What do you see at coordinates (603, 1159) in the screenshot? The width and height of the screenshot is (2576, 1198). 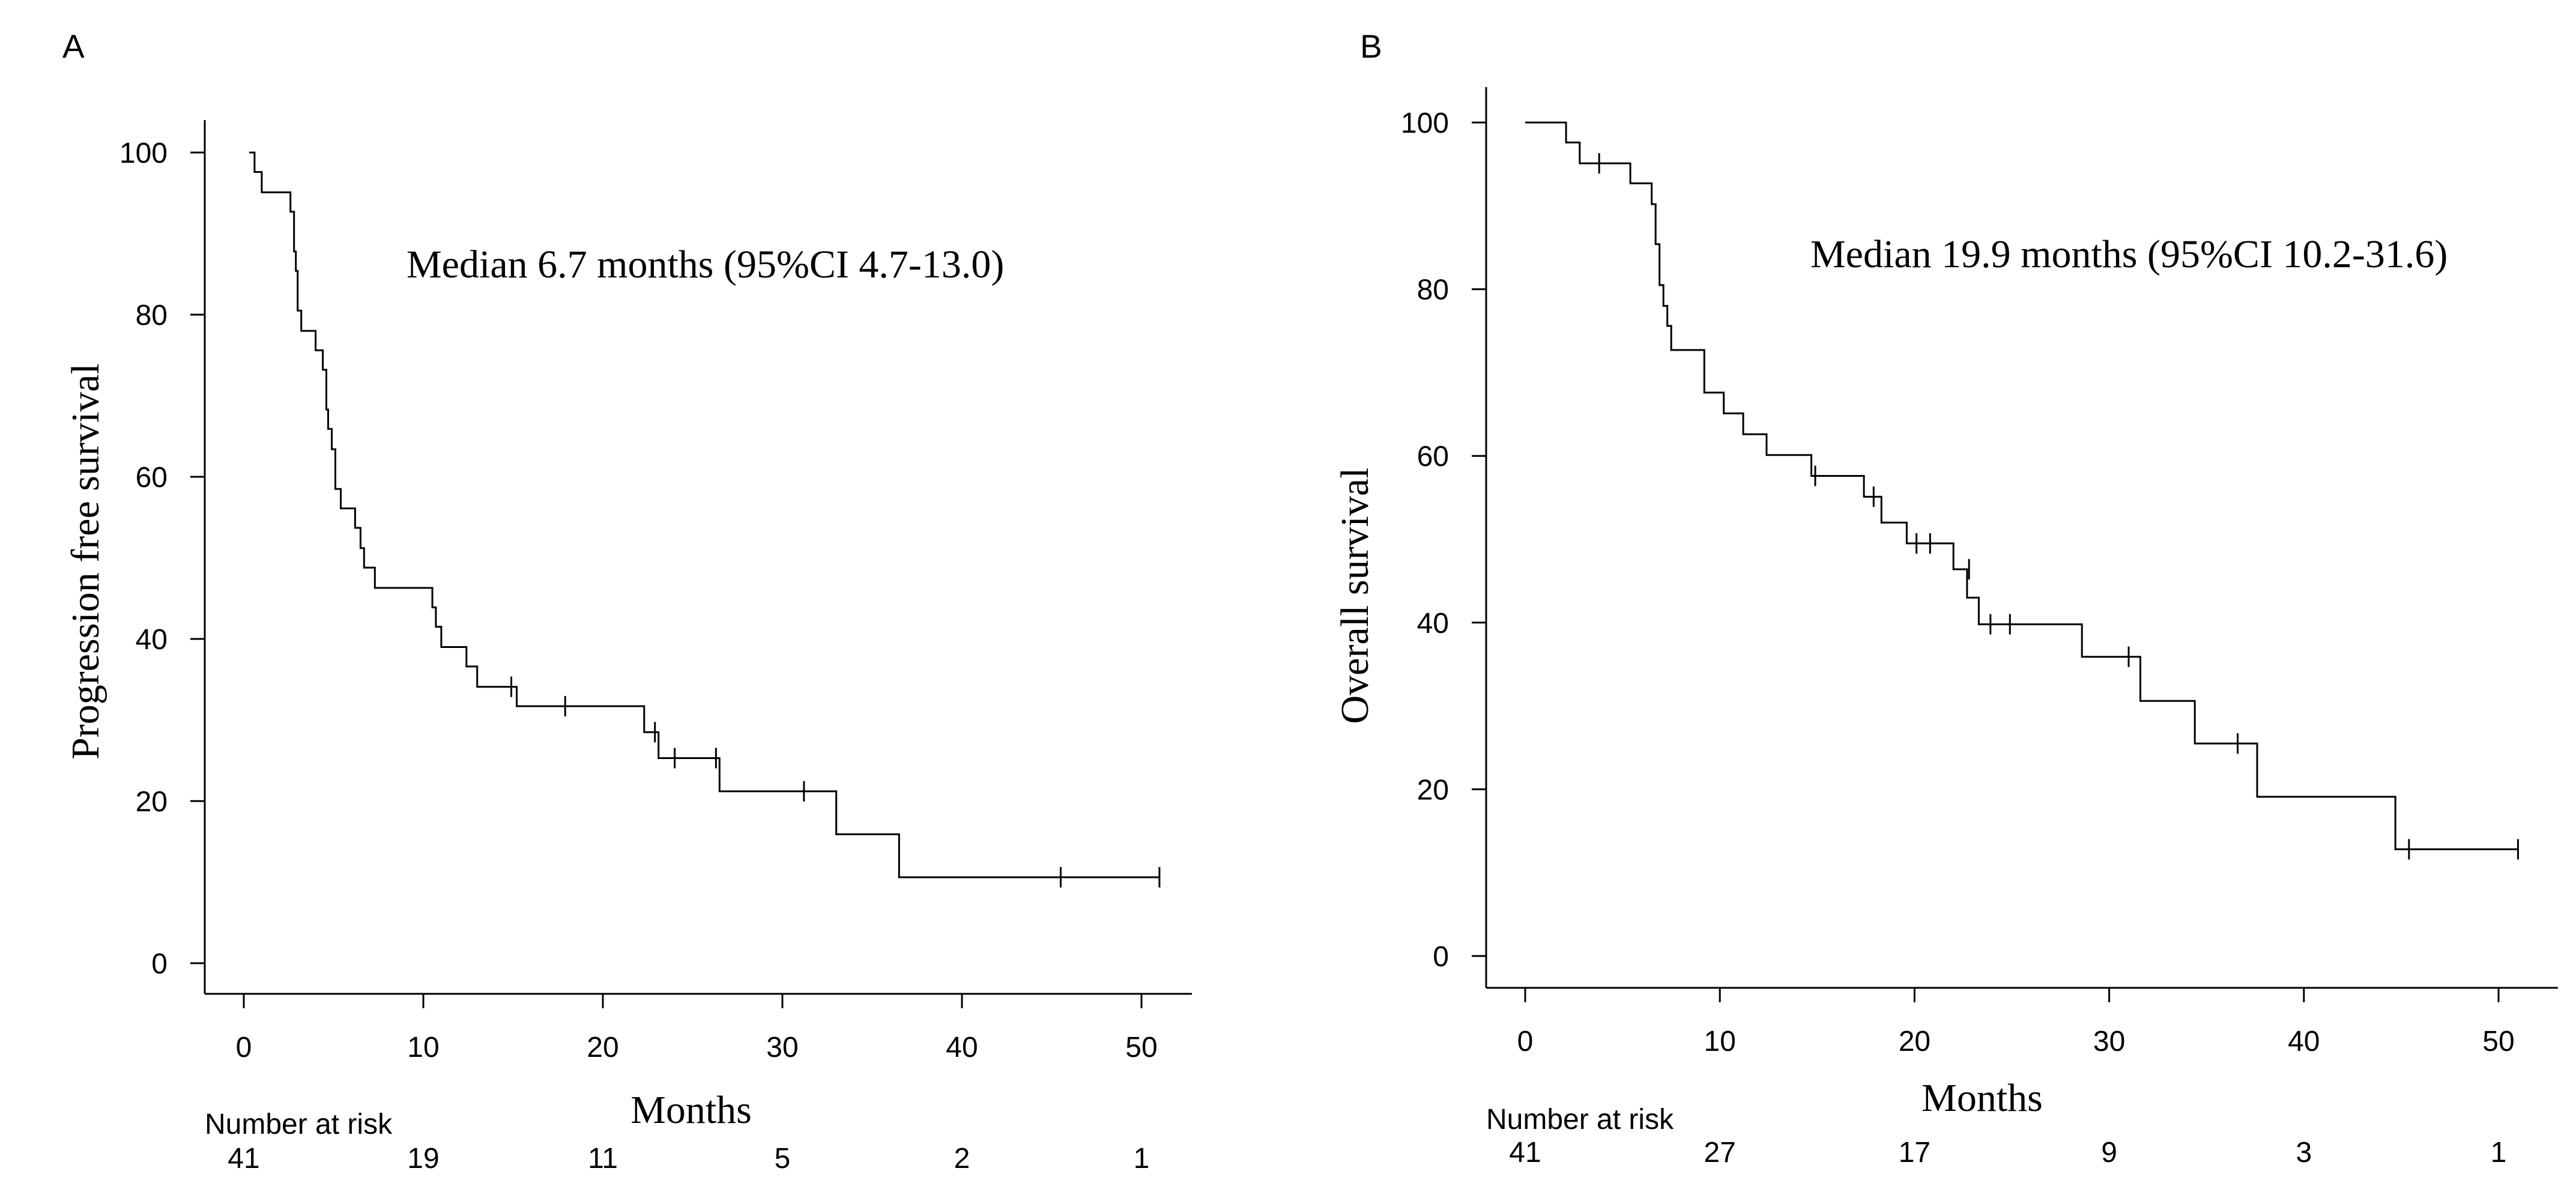 I see `risk-value-a: 11` at bounding box center [603, 1159].